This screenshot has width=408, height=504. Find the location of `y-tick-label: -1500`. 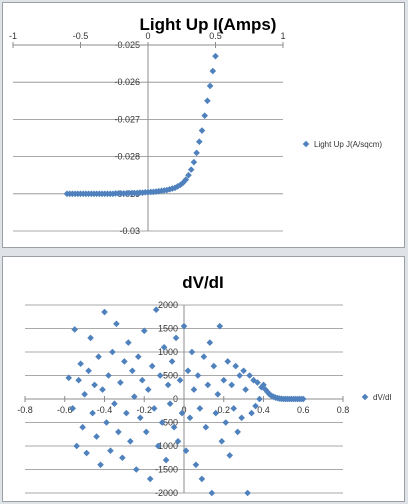

y-tick-label: -1500 is located at coordinates (166, 470).